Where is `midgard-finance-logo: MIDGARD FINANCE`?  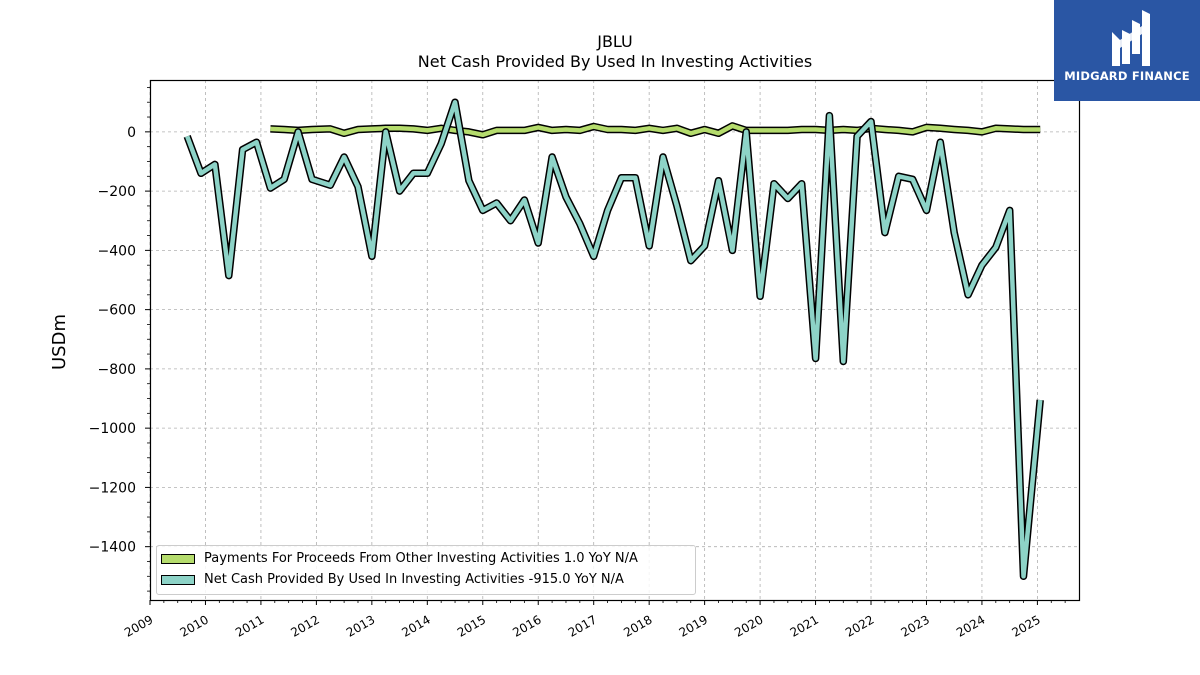 midgard-finance-logo: MIDGARD FINANCE is located at coordinates (1127, 50).